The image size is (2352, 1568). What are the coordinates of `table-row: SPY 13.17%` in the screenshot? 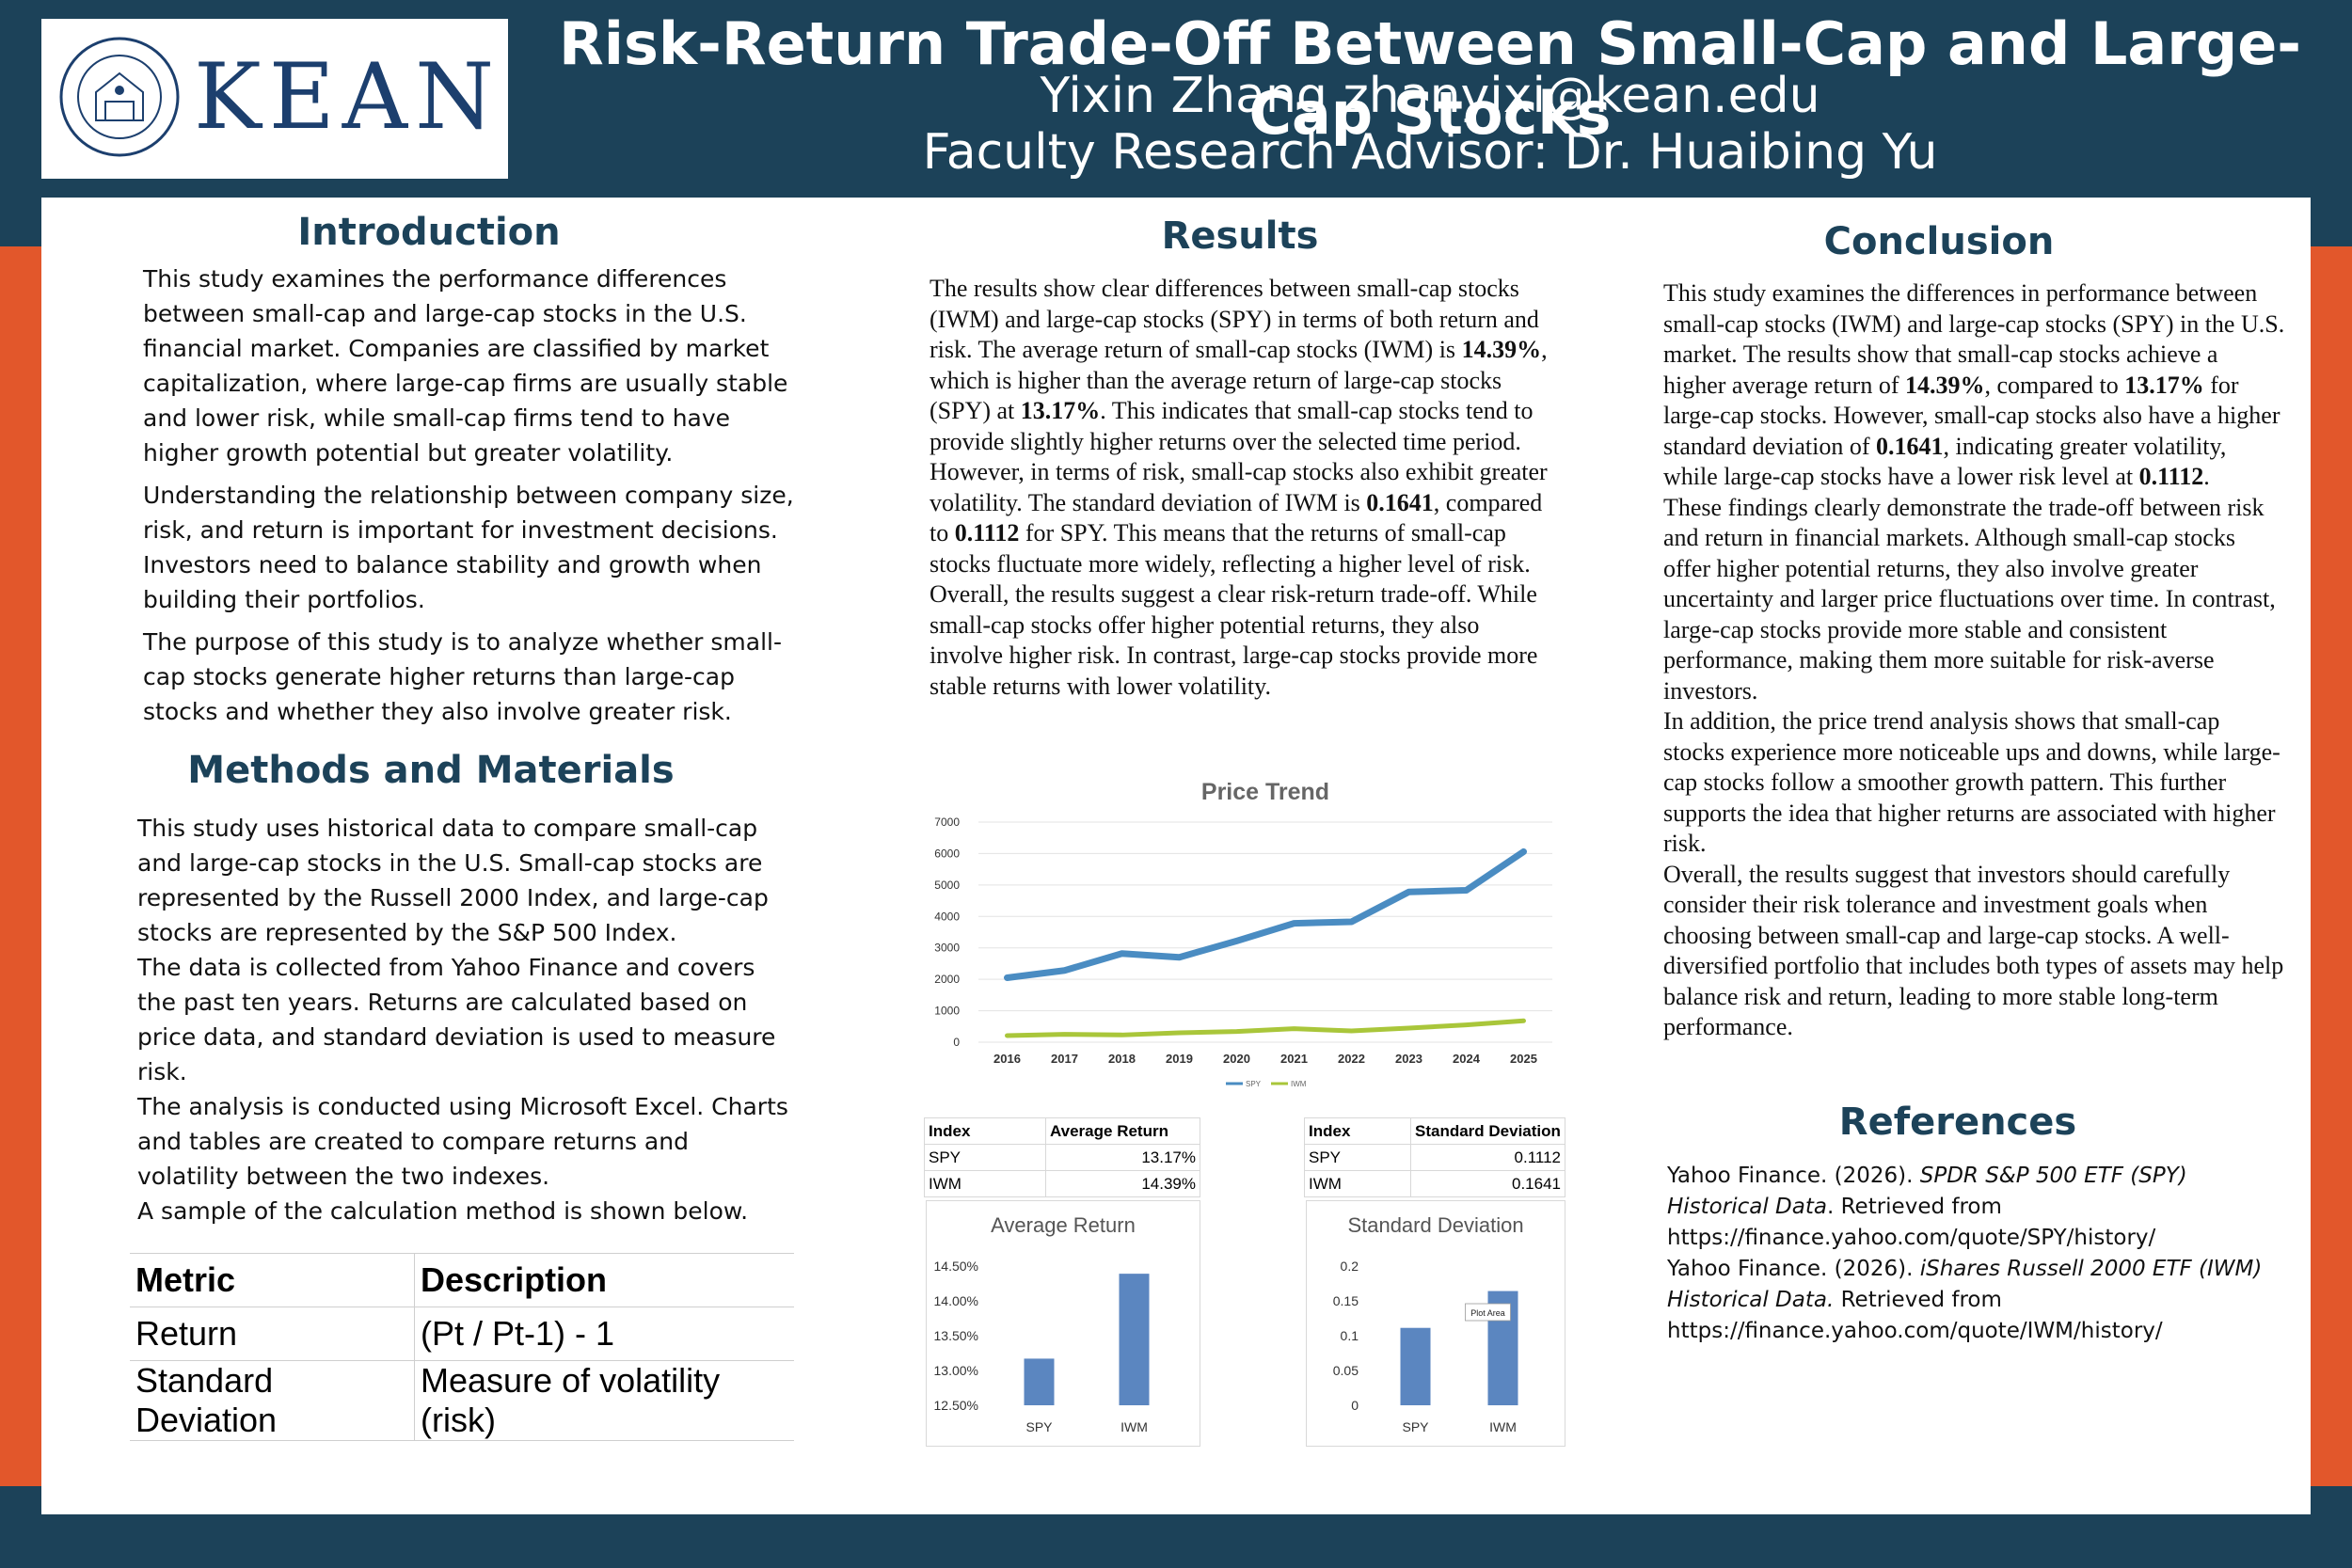 It's located at (1062, 1157).